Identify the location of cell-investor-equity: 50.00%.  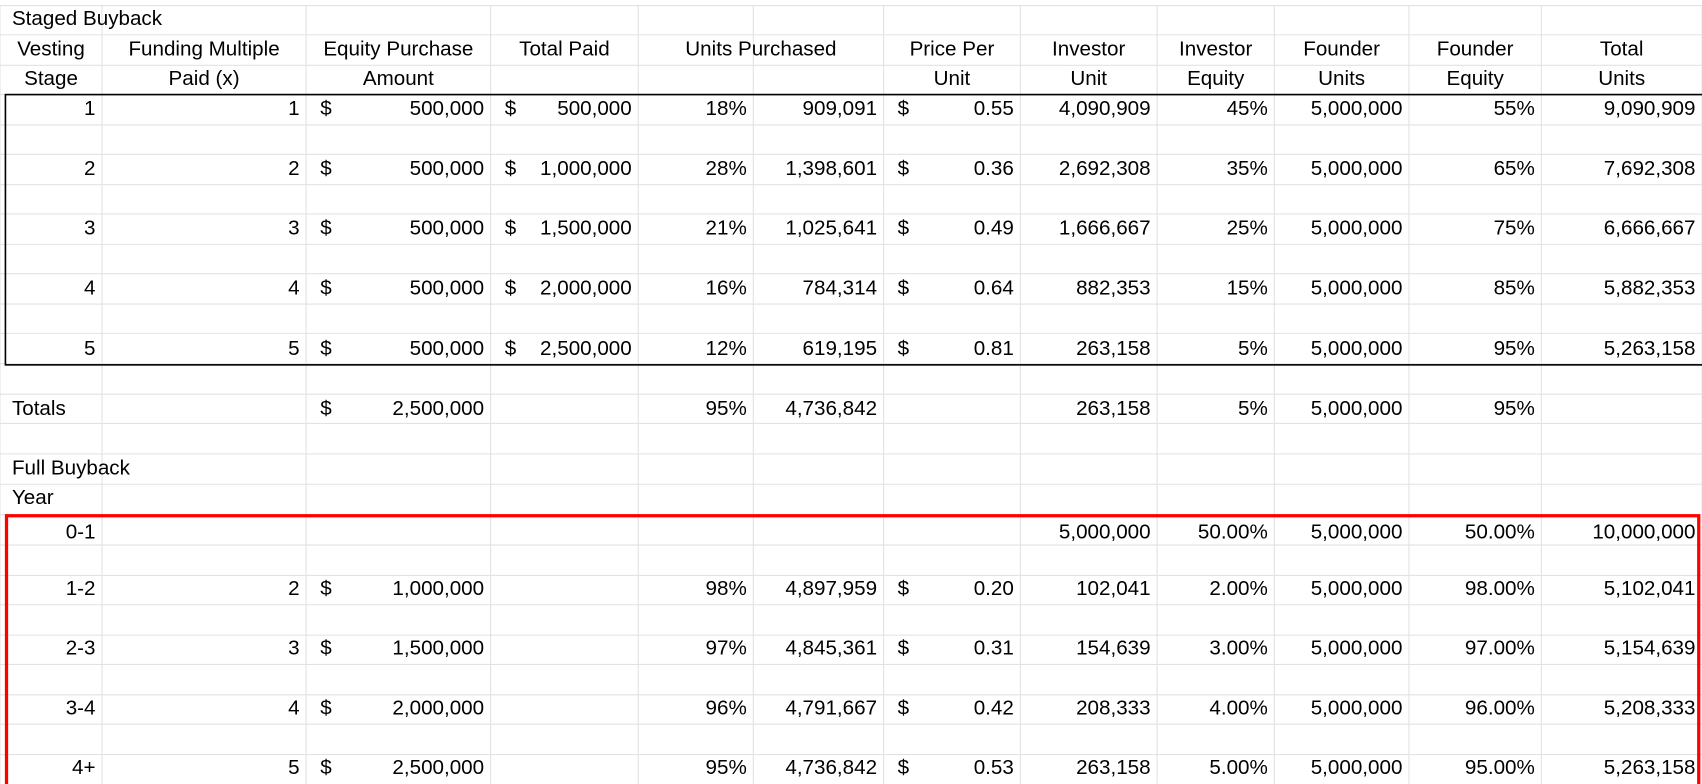
(1233, 532).